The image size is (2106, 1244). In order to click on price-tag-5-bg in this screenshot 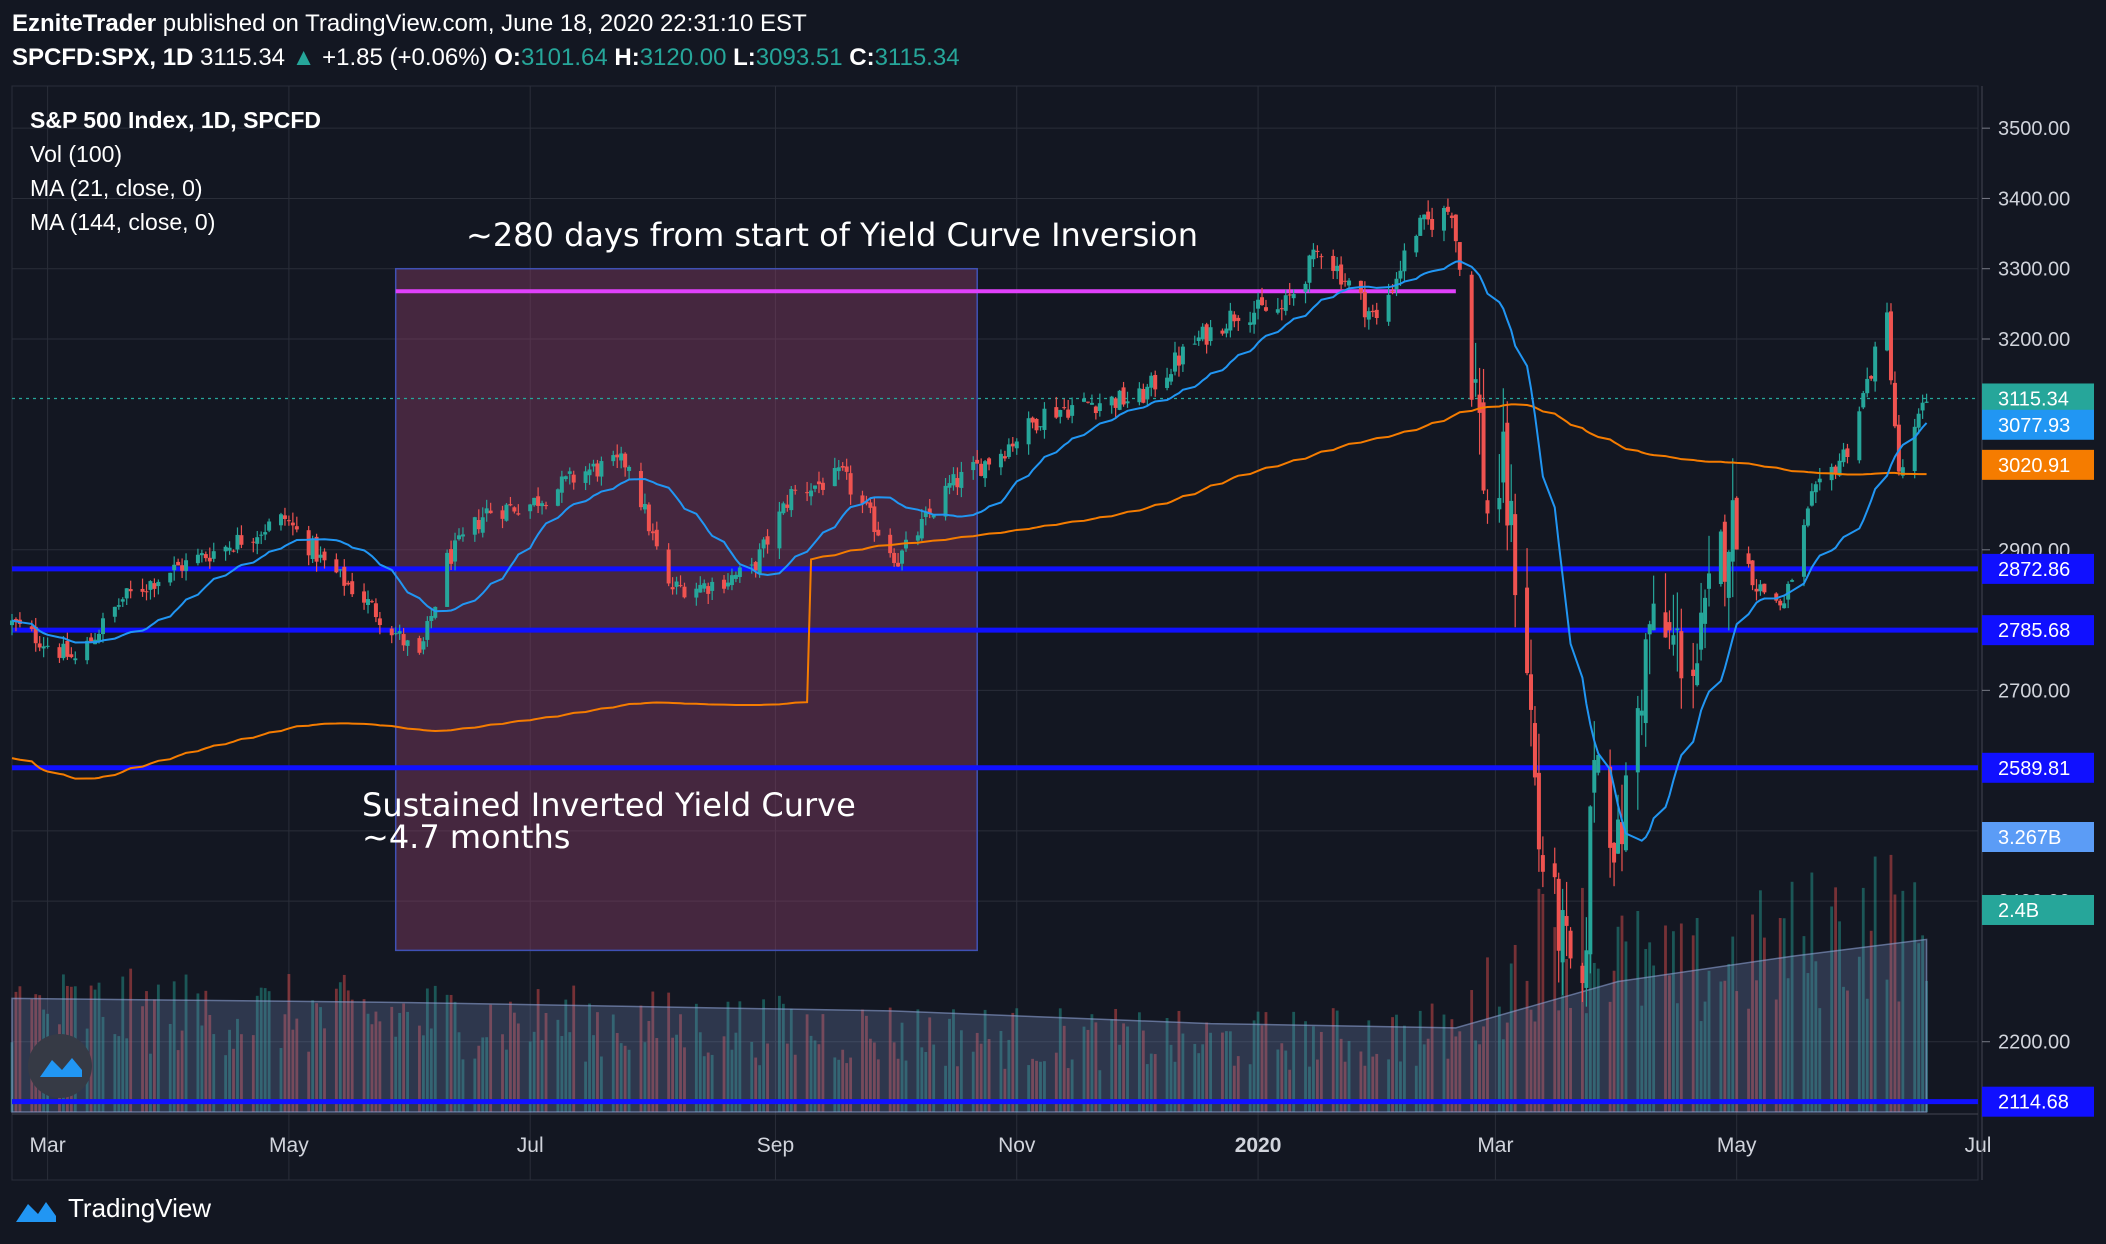, I will do `click(2038, 767)`.